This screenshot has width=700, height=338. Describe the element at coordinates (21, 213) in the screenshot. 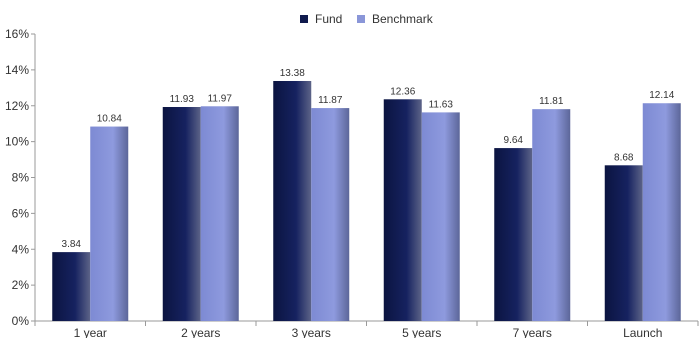

I see `y-tick-label: 6%` at that location.